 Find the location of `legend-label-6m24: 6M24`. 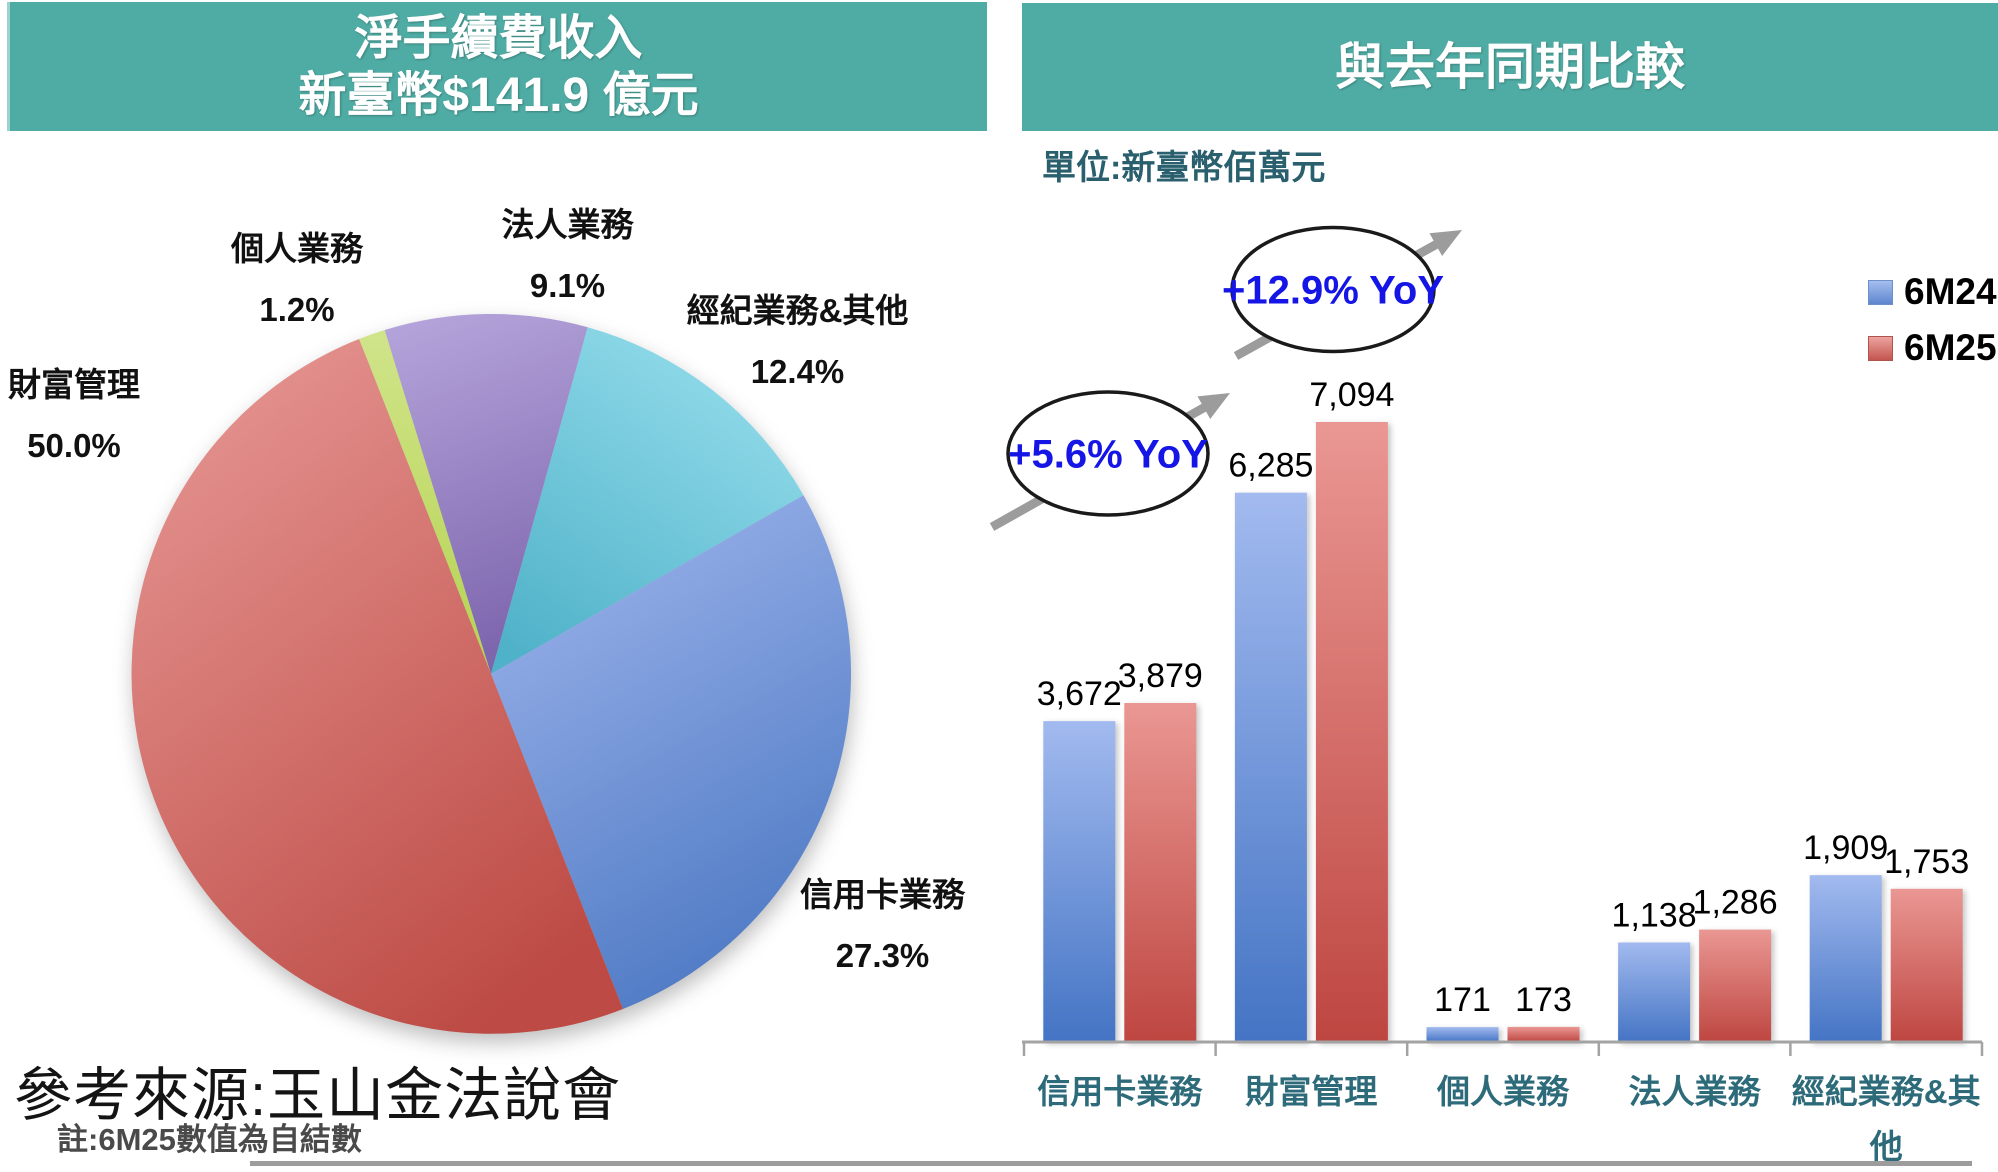

legend-label-6m24: 6M24 is located at coordinates (1950, 291).